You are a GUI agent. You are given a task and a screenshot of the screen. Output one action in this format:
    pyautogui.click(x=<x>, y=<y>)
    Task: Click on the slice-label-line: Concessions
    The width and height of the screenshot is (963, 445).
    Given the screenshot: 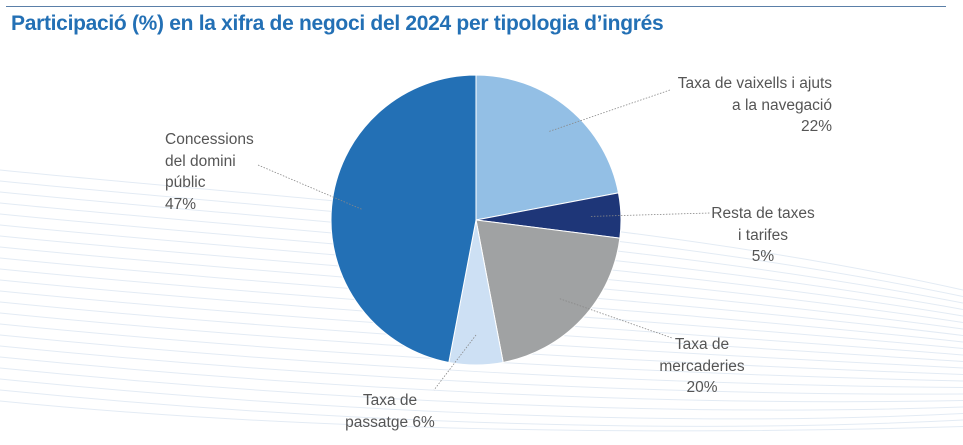 What is the action you would take?
    pyautogui.click(x=209, y=140)
    